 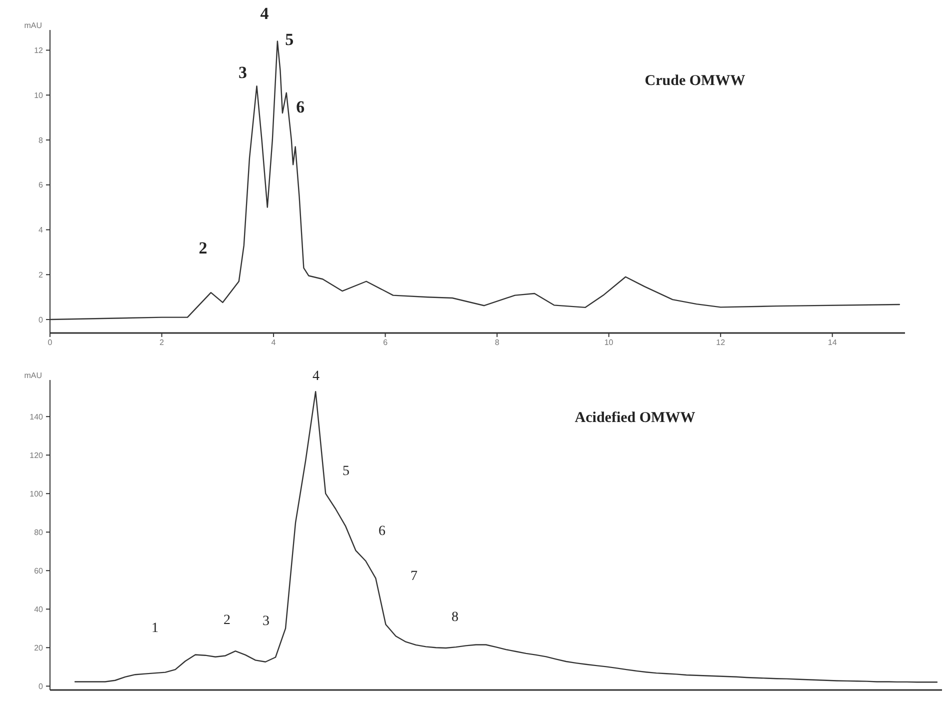 I want to click on x-tick-label: 6, so click(x=385, y=342).